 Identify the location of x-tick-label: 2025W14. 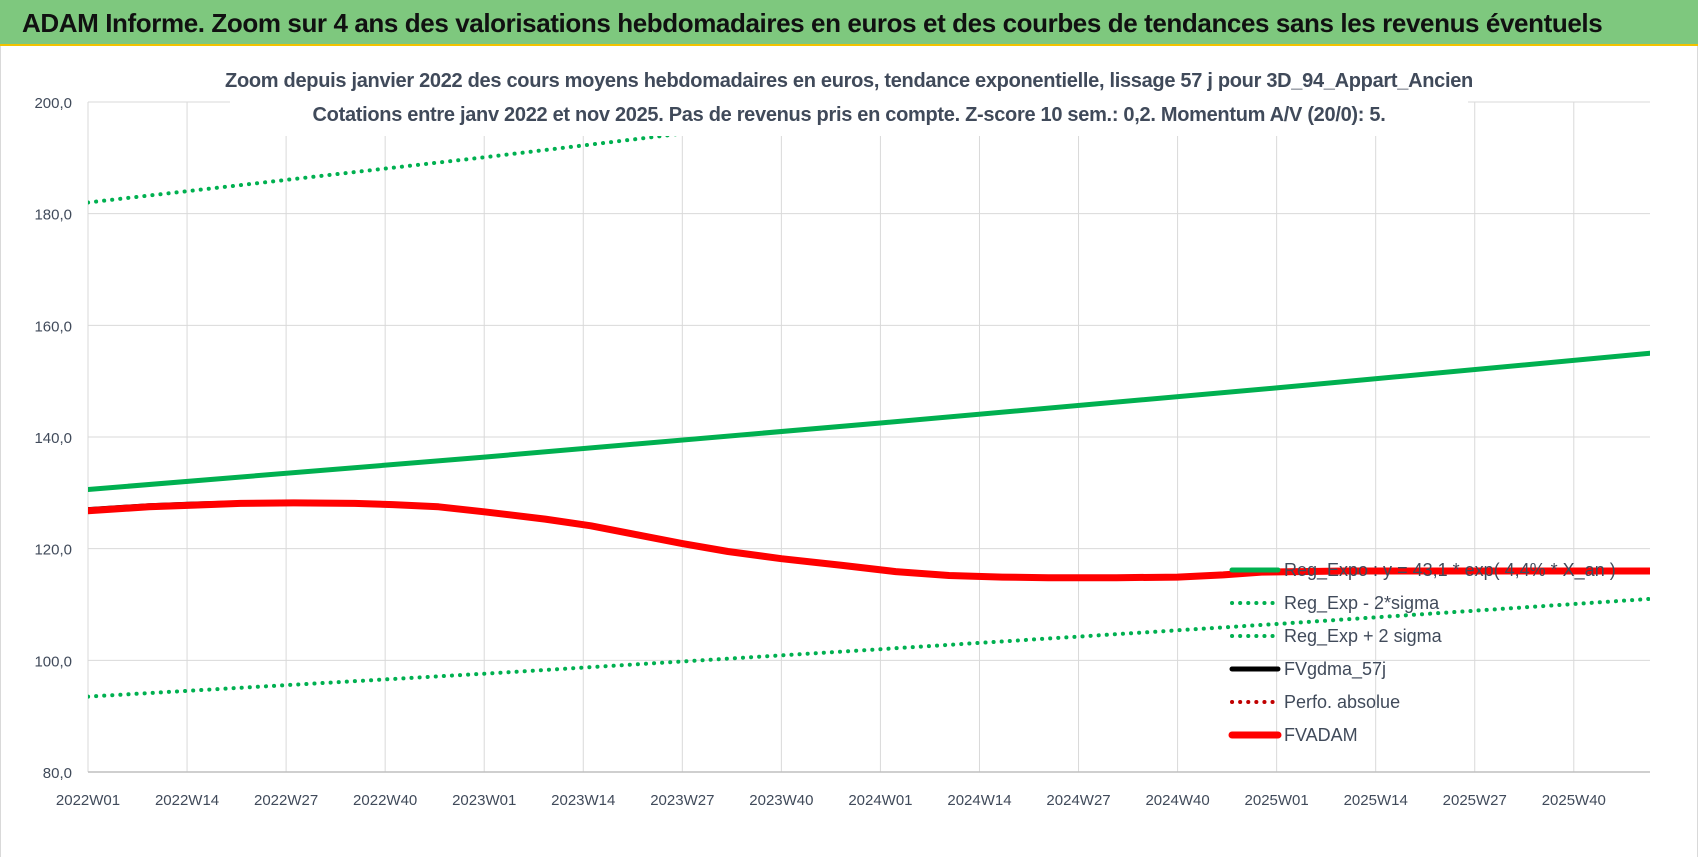
(1376, 800).